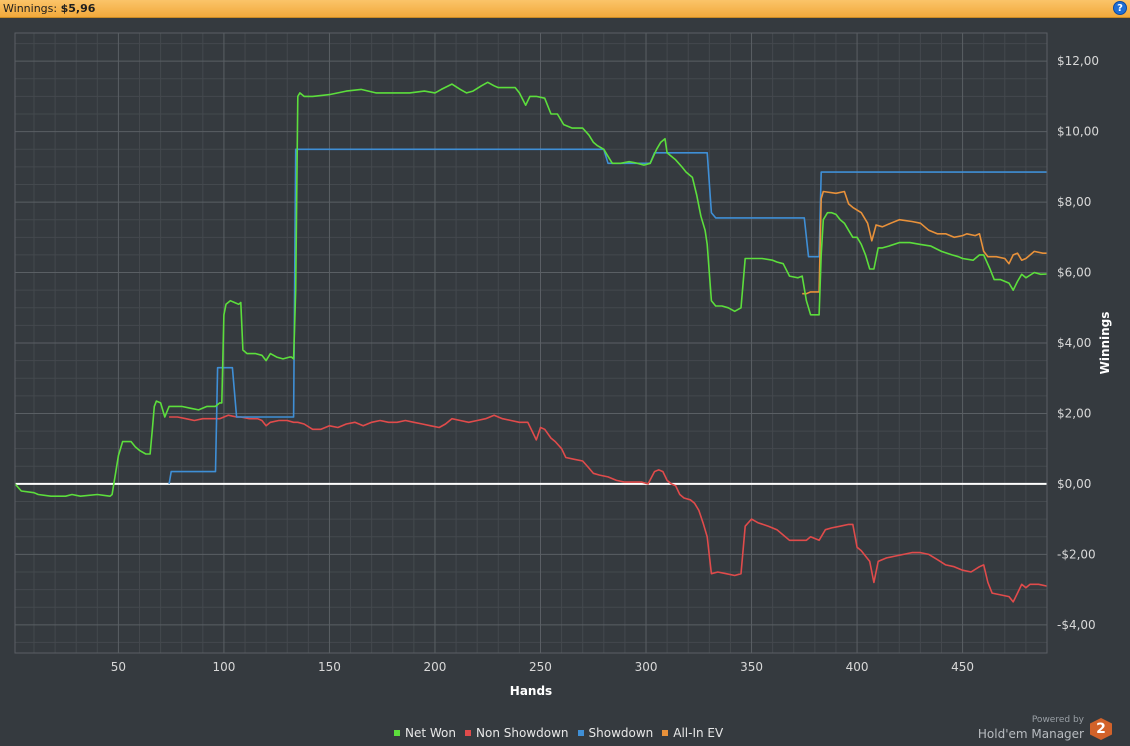 This screenshot has width=1130, height=746. I want to click on header-bar: Winnings: $5,96 ?, so click(565, 9).